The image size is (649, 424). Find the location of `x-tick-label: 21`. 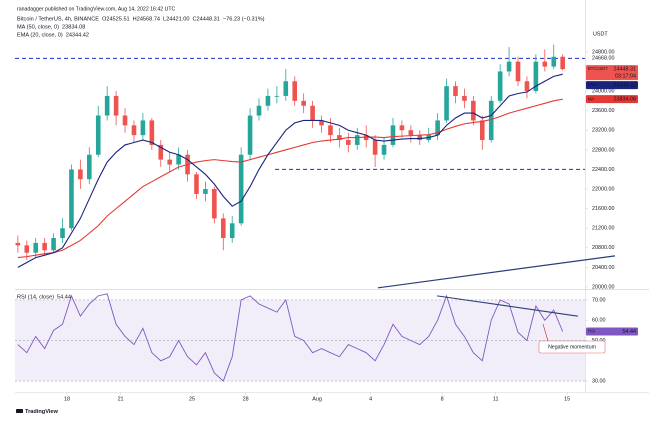

x-tick-label: 21 is located at coordinates (121, 399).